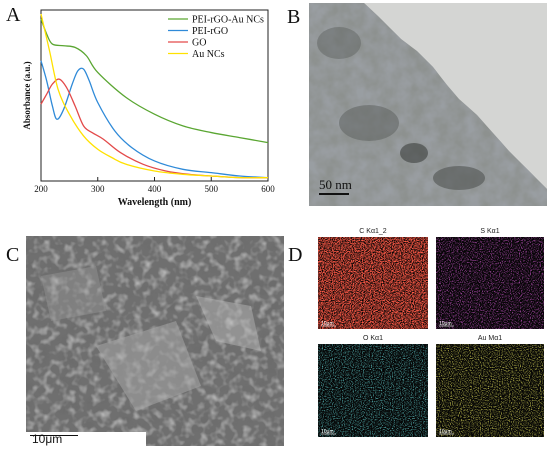 This screenshot has width=550, height=461. Describe the element at coordinates (210, 31) in the screenshot. I see `legend-label: PEI-rGO` at that location.